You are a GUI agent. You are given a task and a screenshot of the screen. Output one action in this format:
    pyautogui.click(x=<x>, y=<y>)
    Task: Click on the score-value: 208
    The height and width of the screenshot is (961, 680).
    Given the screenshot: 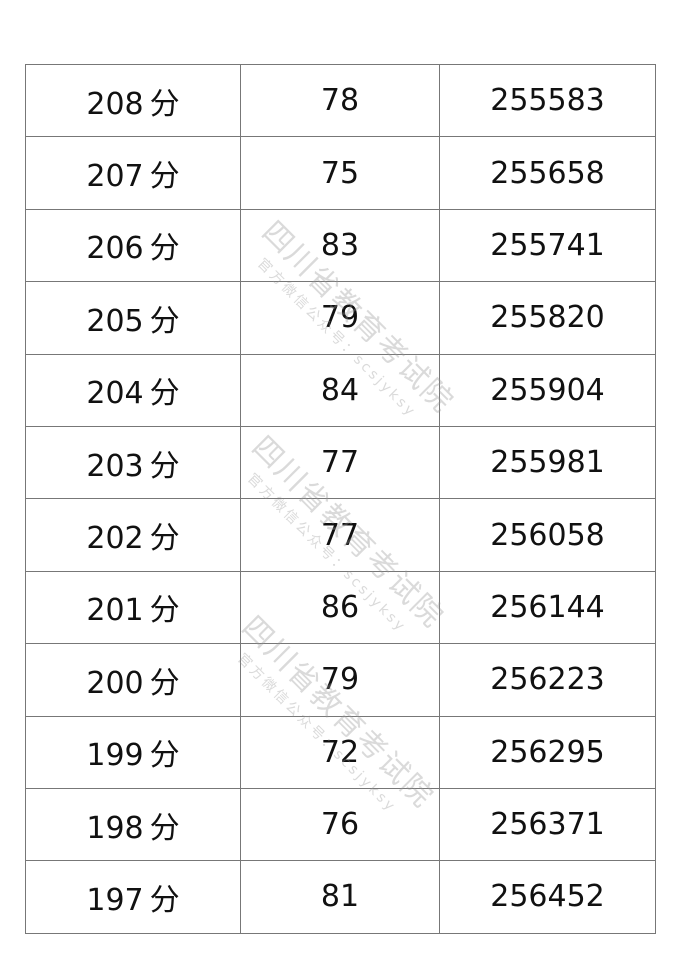 What is the action you would take?
    pyautogui.click(x=115, y=104)
    